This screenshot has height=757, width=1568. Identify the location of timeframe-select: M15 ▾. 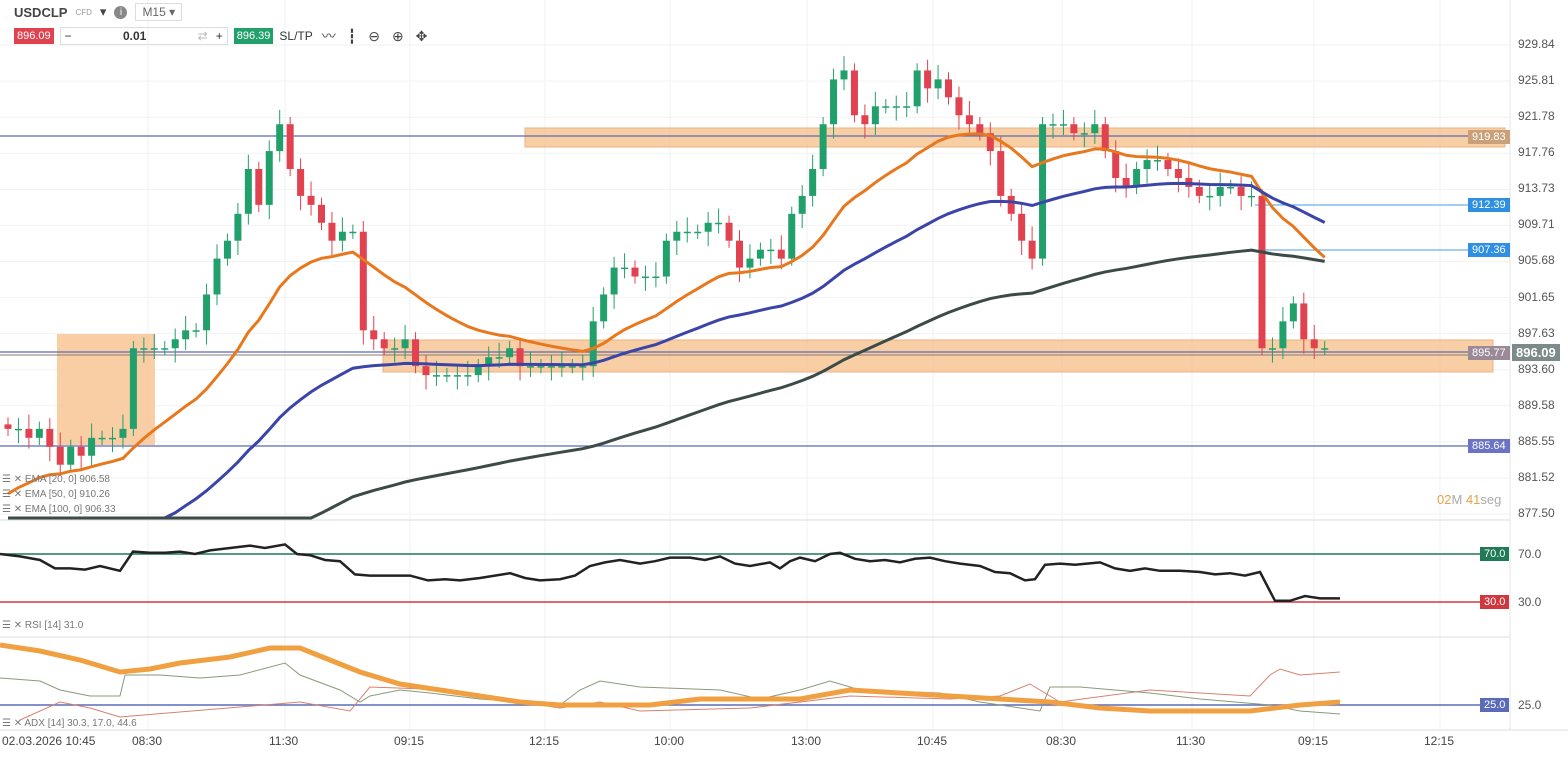
(159, 12).